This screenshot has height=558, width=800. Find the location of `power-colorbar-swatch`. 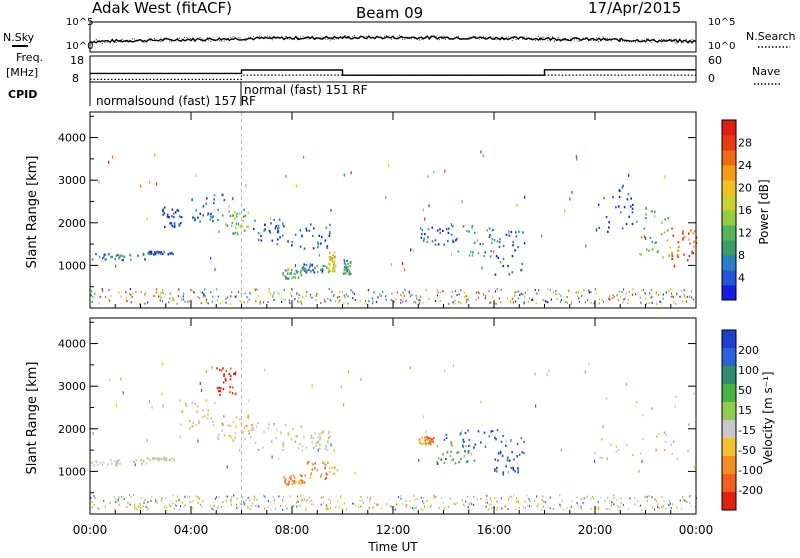

power-colorbar-swatch is located at coordinates (729, 248).